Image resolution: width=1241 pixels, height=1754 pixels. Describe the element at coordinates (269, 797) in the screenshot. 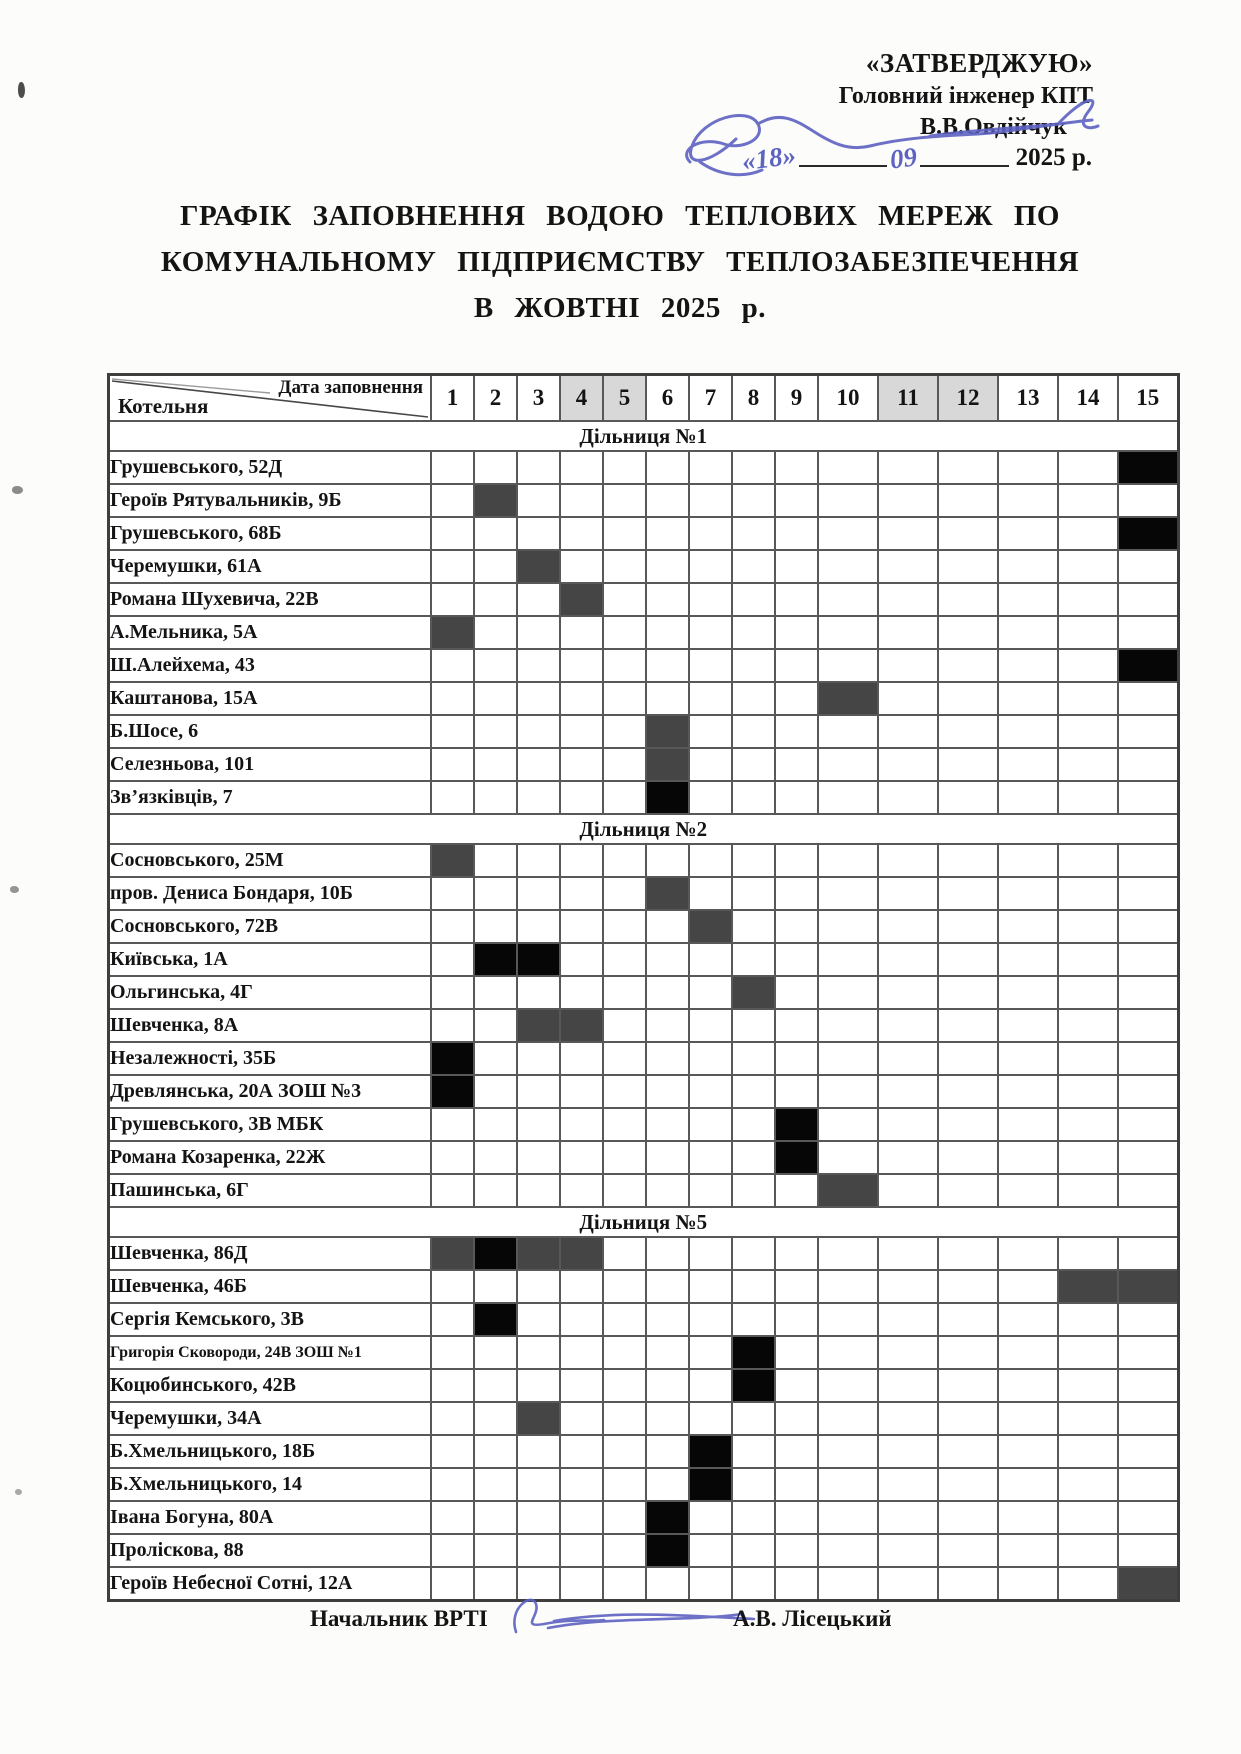

I see `boiler-row-label: Зв’язківців, 7` at that location.